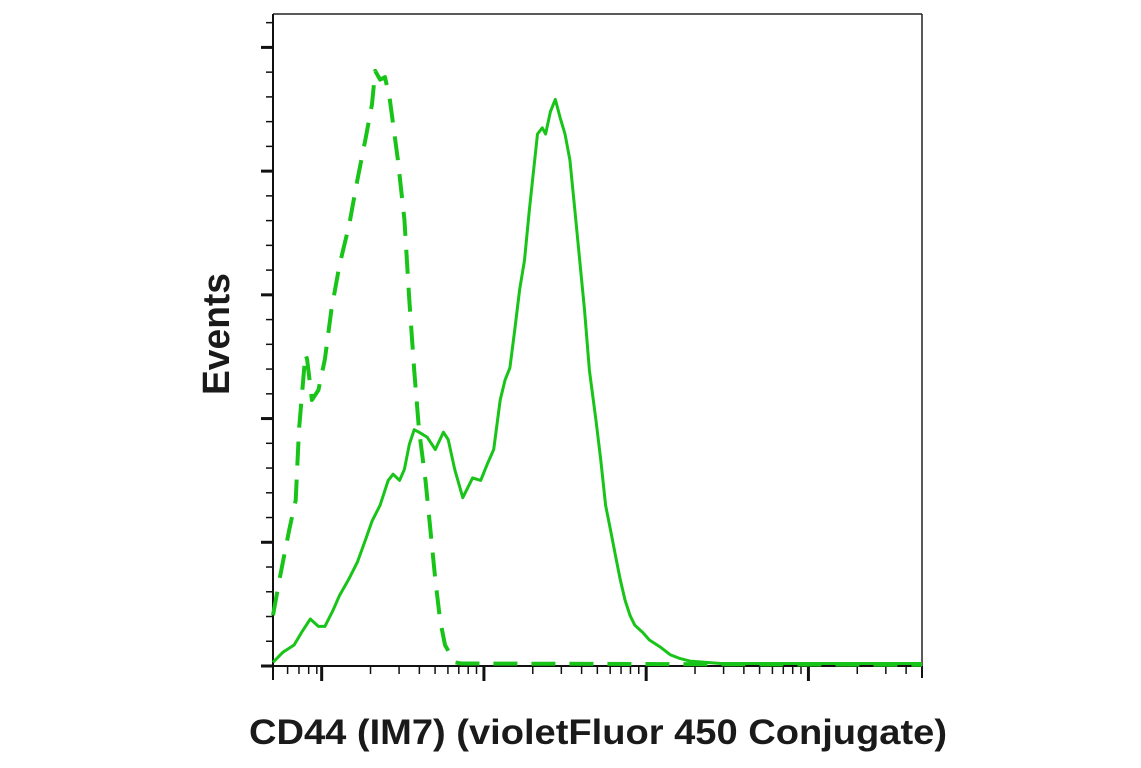 The image size is (1141, 768). What do you see at coordinates (217, 334) in the screenshot?
I see `y-axis-label: Events` at bounding box center [217, 334].